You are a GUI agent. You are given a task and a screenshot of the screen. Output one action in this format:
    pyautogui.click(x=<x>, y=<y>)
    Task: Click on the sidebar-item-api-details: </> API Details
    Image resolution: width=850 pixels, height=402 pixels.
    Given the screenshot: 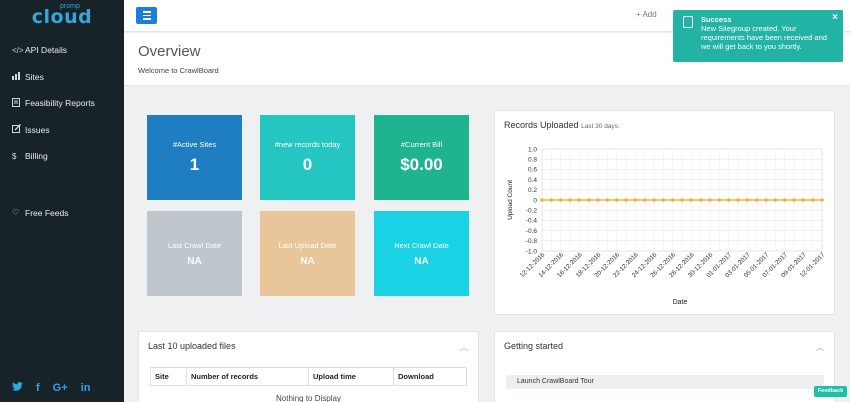 What is the action you would take?
    pyautogui.click(x=62, y=50)
    